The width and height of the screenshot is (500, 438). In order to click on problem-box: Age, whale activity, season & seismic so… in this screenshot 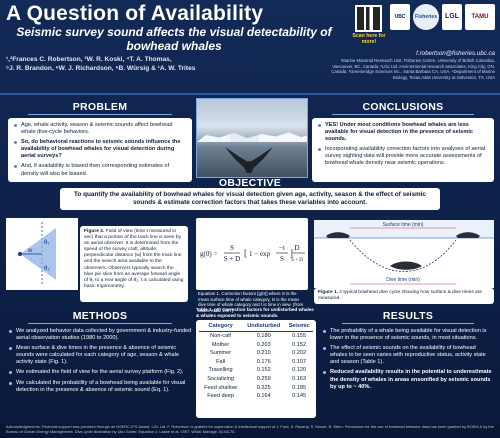, I will do `click(100, 150)`.